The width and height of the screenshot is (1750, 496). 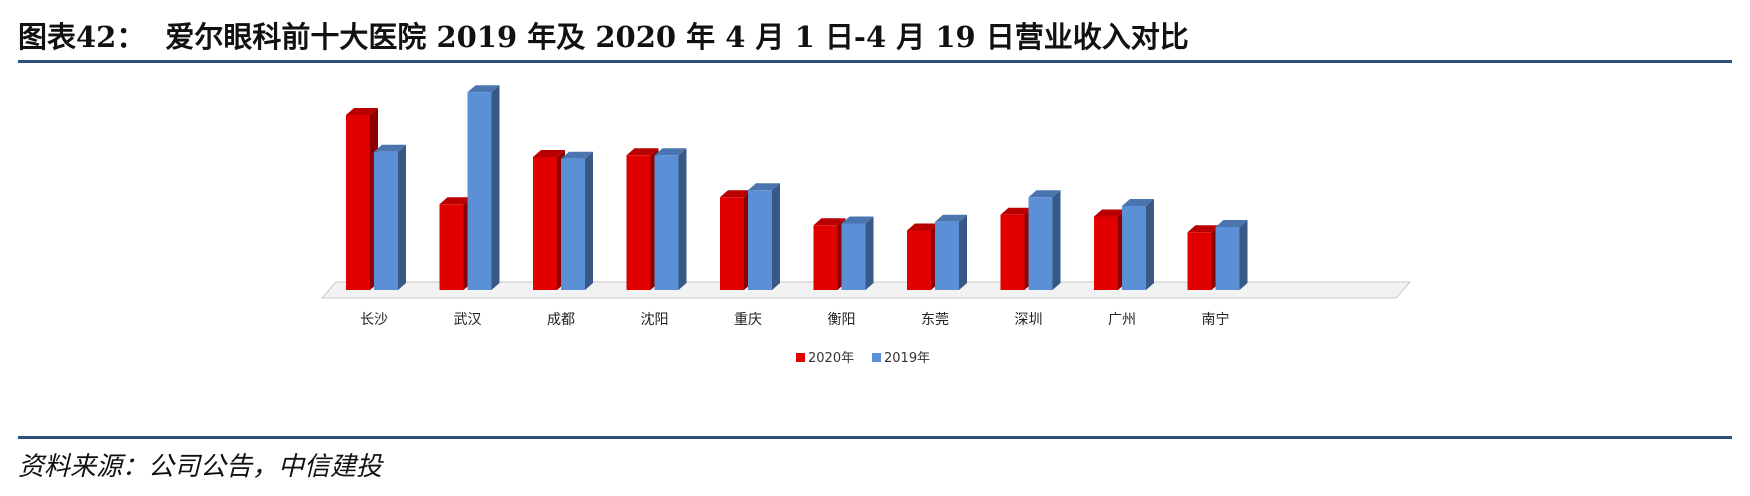 I want to click on x-tick-label: 重庆, so click(x=748, y=320).